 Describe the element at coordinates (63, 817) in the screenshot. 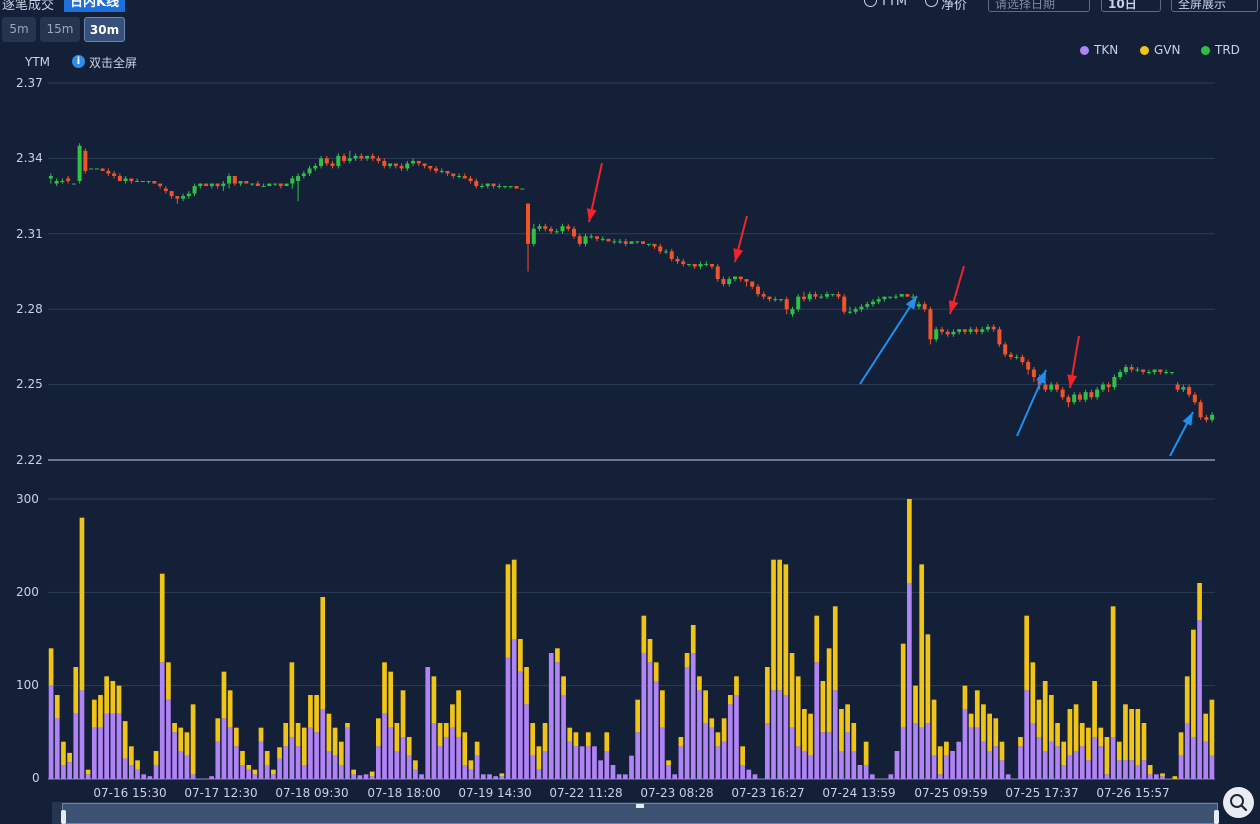

I see `zoom-slider-left-handle` at that location.